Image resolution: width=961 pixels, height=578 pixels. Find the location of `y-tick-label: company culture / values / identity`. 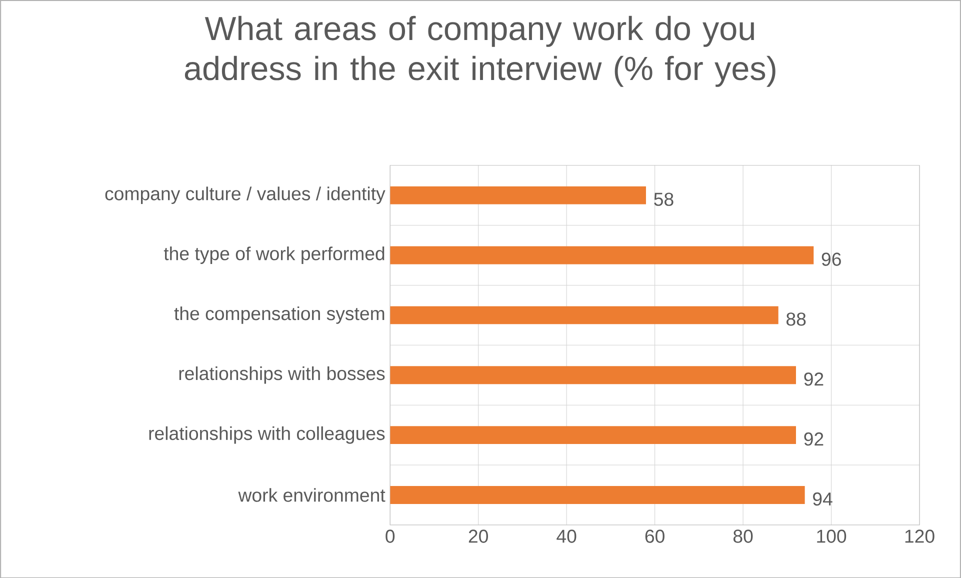

y-tick-label: company culture / values / identity is located at coordinates (245, 195).